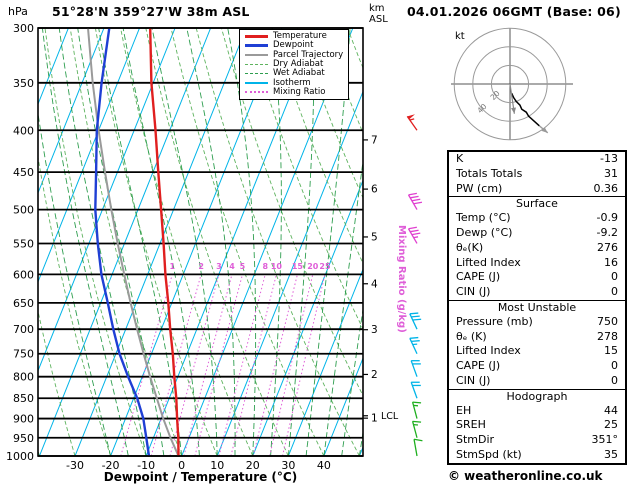 This screenshot has height=486, width=629. What do you see at coordinates (313, 266) in the screenshot?
I see `mixing-ratio-value-label: 20` at bounding box center [313, 266].